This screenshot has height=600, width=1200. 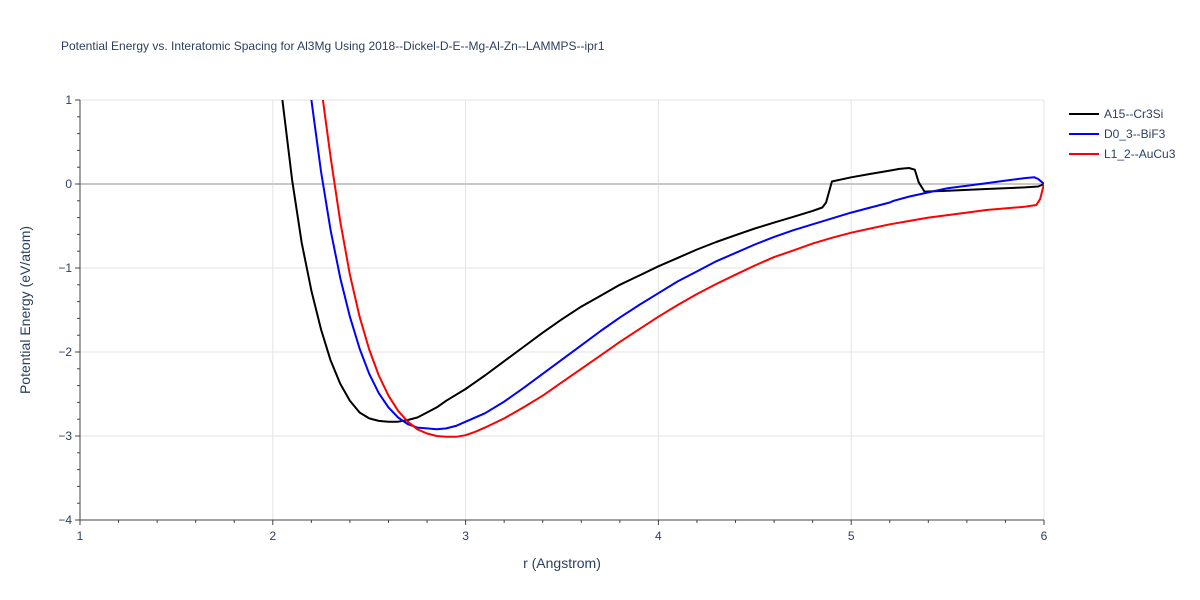 What do you see at coordinates (562, 563) in the screenshot?
I see `x-axis-label: r (Angstrom)` at bounding box center [562, 563].